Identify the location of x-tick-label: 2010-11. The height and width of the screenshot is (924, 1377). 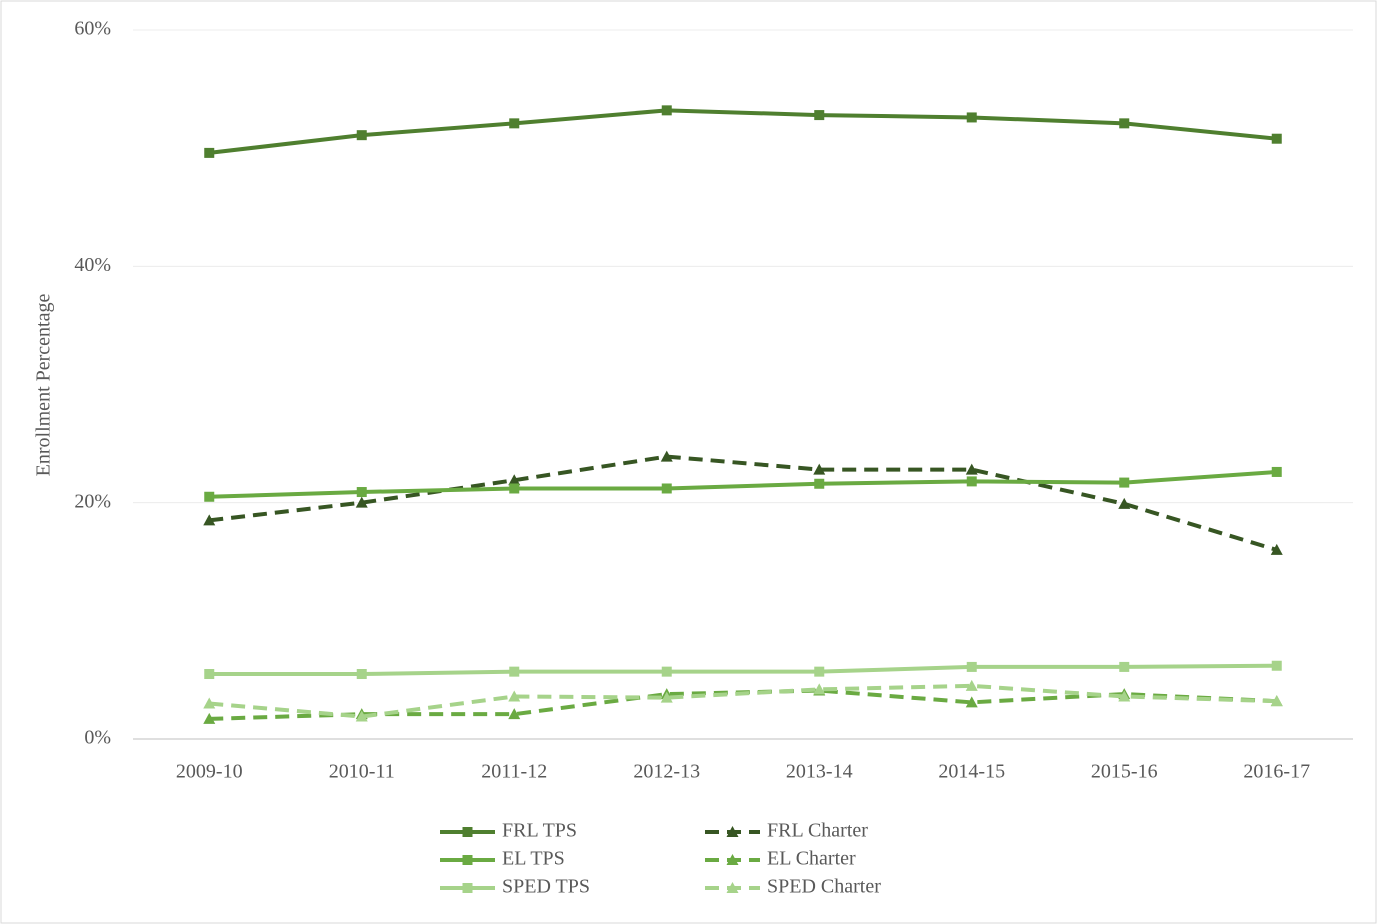
(362, 772).